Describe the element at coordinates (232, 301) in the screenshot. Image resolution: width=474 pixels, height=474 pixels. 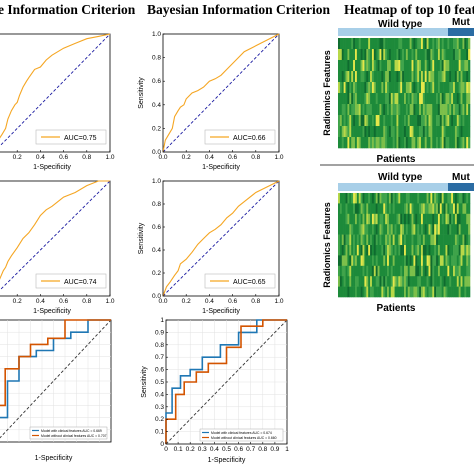
I see `x-tick-label: 0.6` at that location.